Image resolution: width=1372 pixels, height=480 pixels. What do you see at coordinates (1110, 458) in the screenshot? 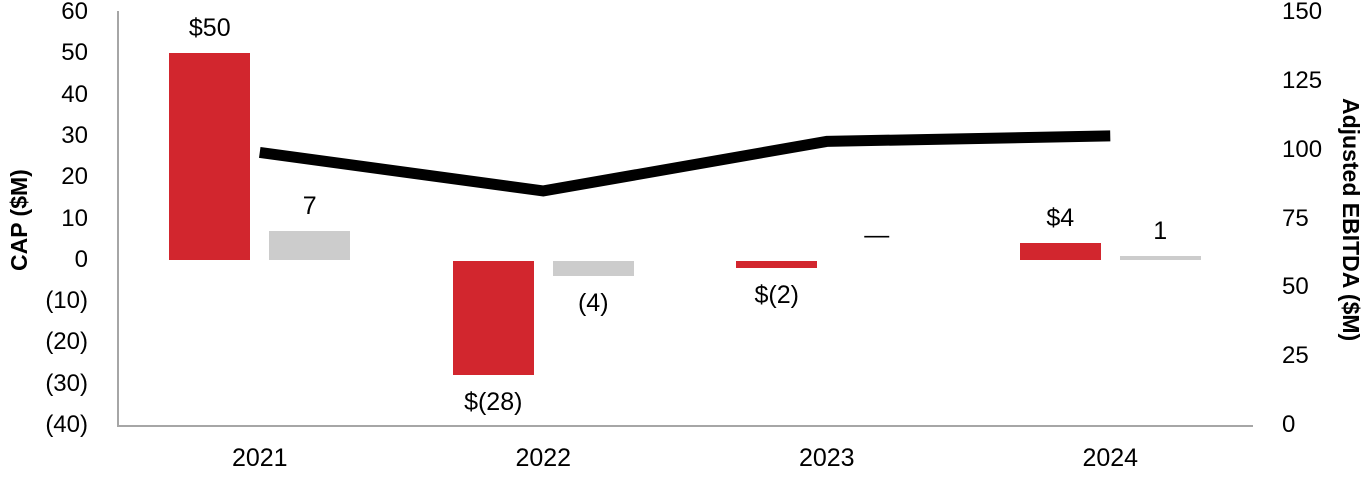
I see `x-axis-label: 2024` at bounding box center [1110, 458].